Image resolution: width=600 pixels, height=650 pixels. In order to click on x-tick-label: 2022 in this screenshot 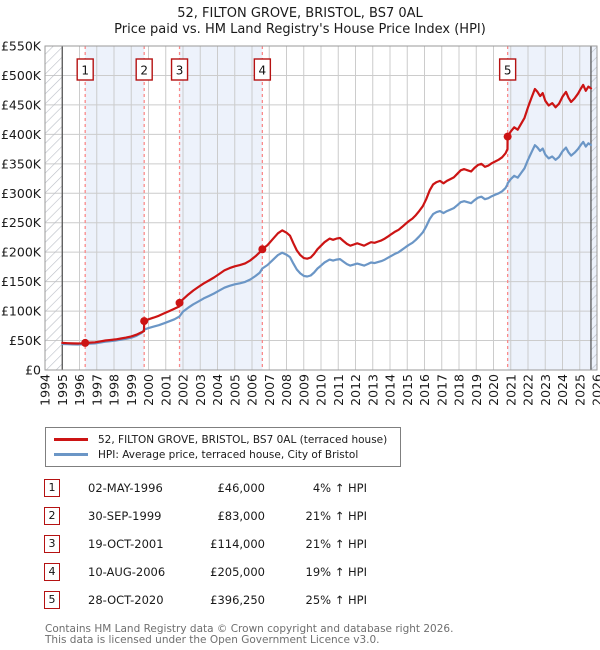, I will do `click(528, 390)`.